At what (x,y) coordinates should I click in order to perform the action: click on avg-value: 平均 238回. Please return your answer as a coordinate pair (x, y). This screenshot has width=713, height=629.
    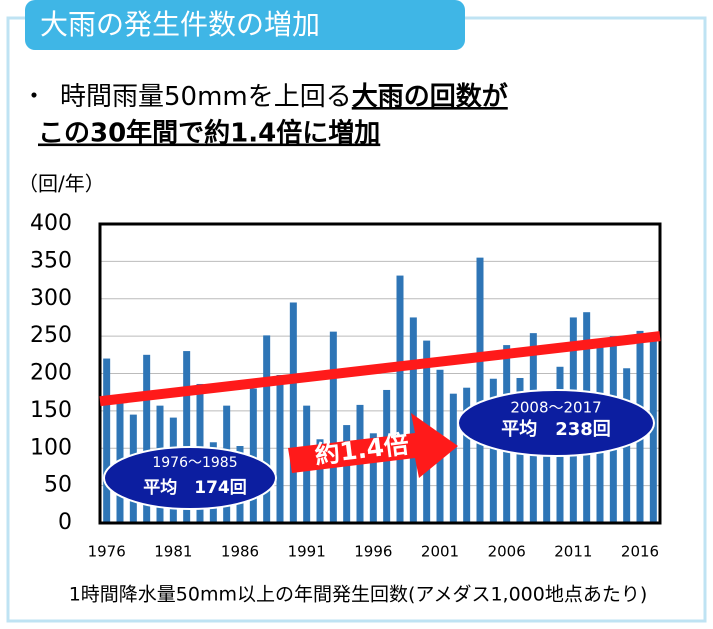
    Looking at the image, I should click on (556, 429).